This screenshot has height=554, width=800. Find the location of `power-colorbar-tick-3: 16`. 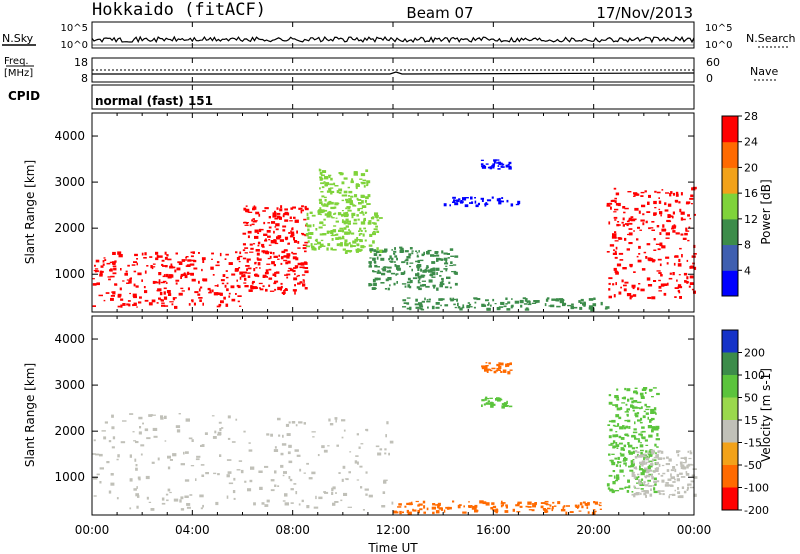

power-colorbar-tick-3: 16 is located at coordinates (751, 193).